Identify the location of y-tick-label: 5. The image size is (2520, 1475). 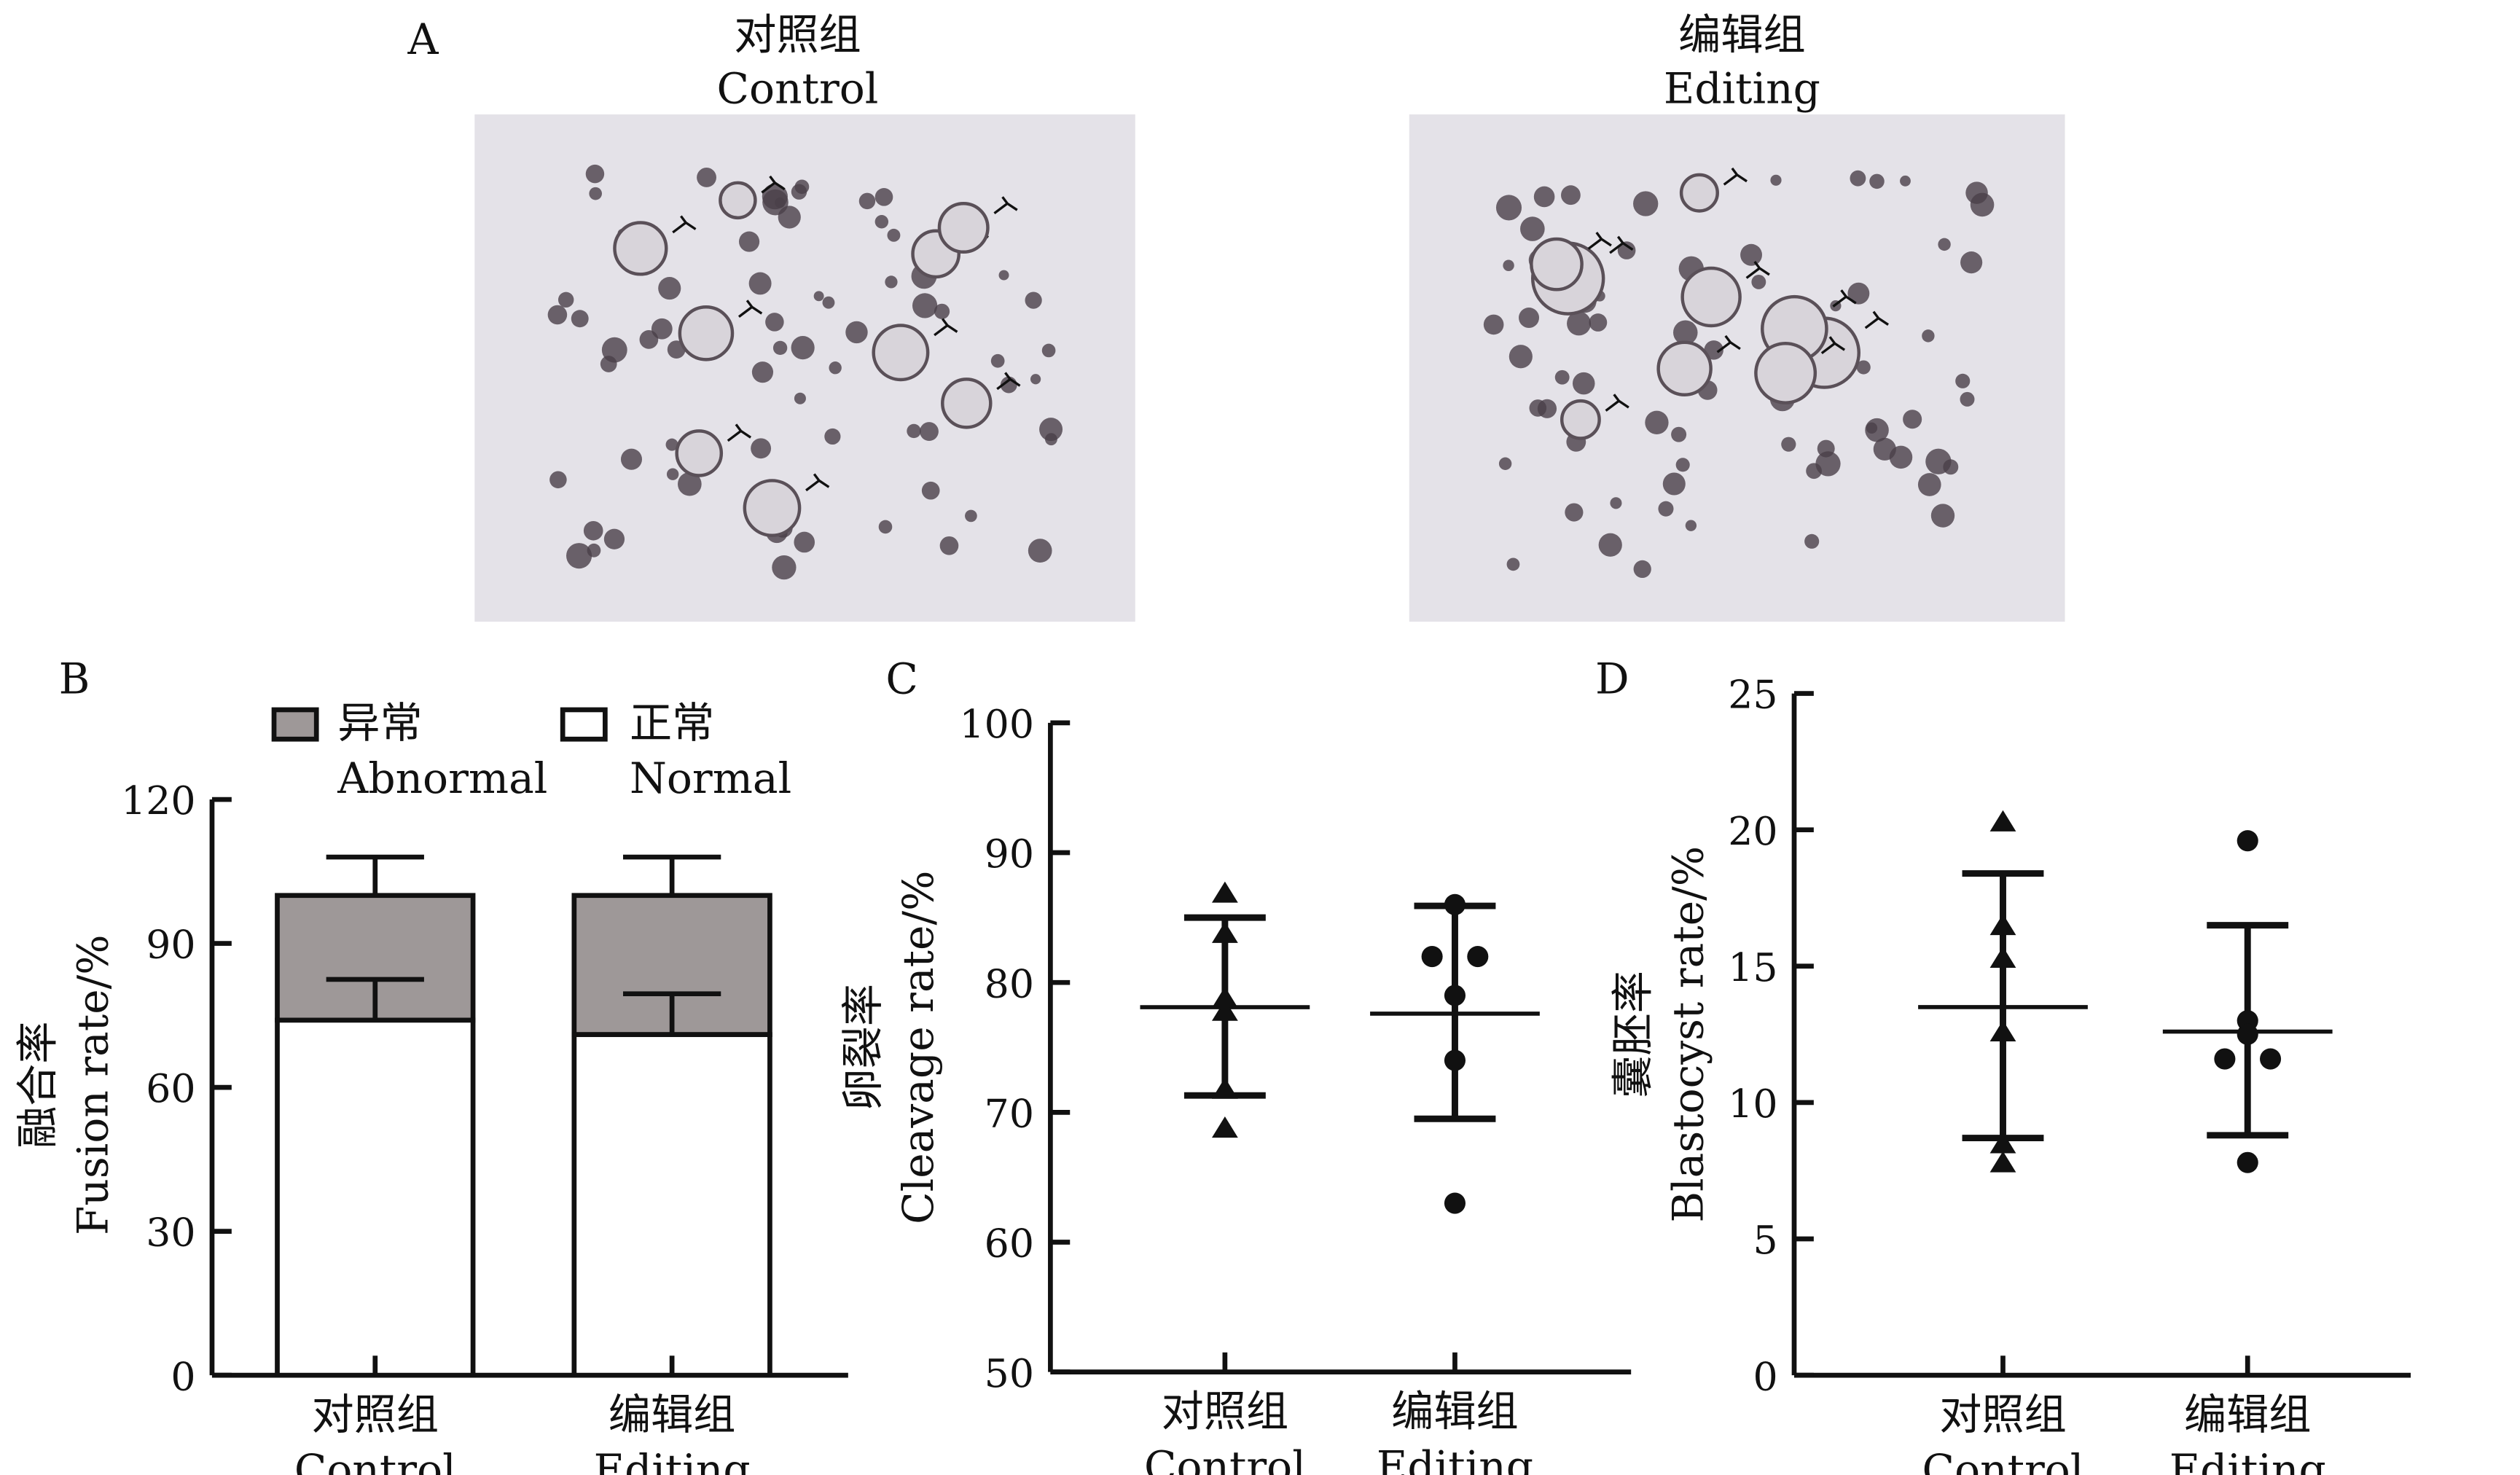
(1765, 1240).